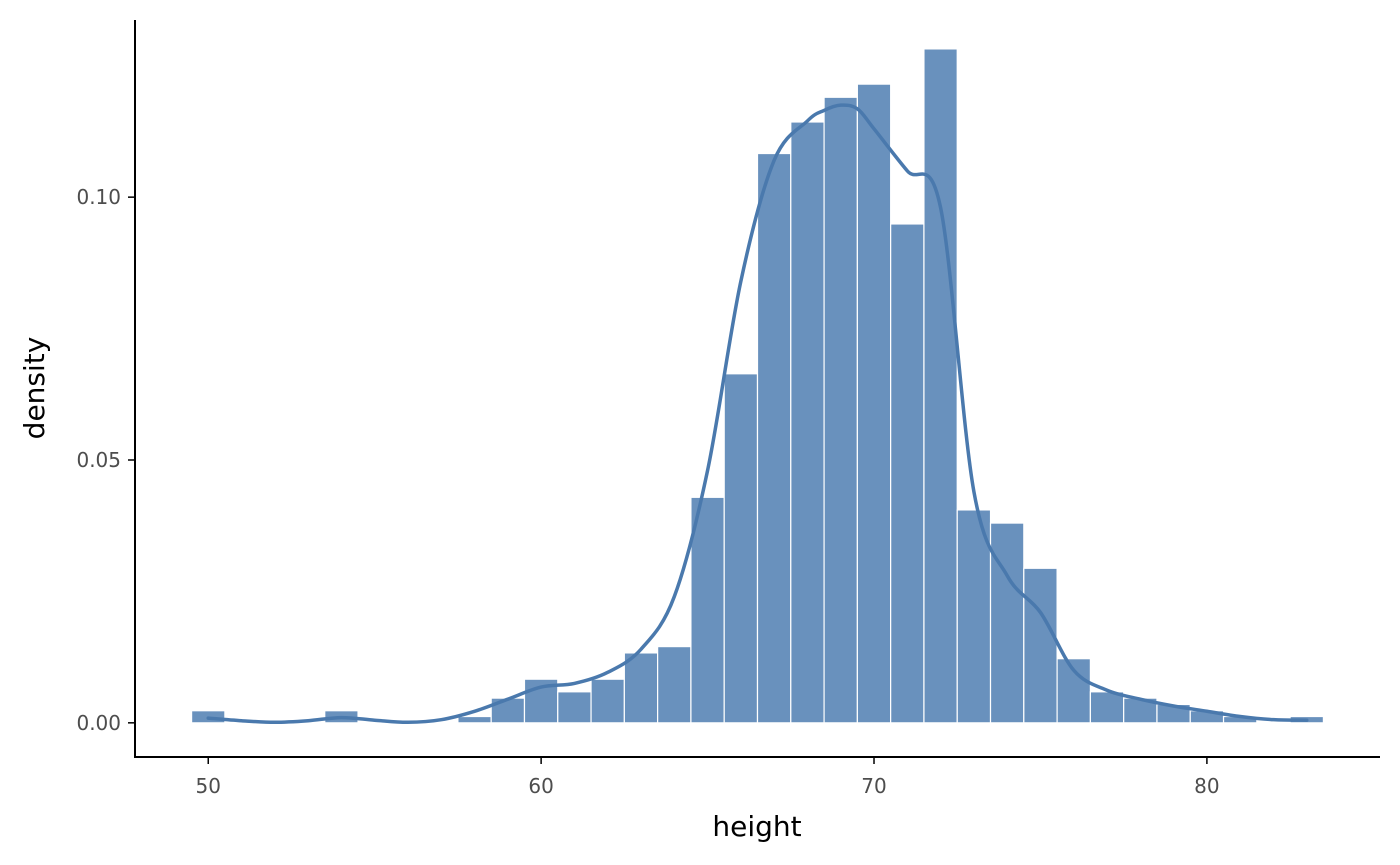  I want to click on y-tick-label: 0.05, so click(98, 460).